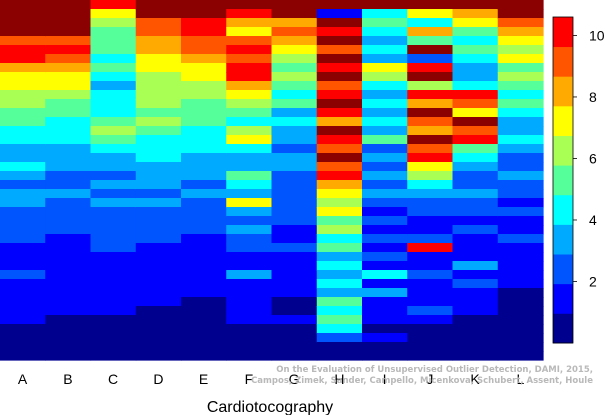  I want to click on x-tick-label: E, so click(203, 379).